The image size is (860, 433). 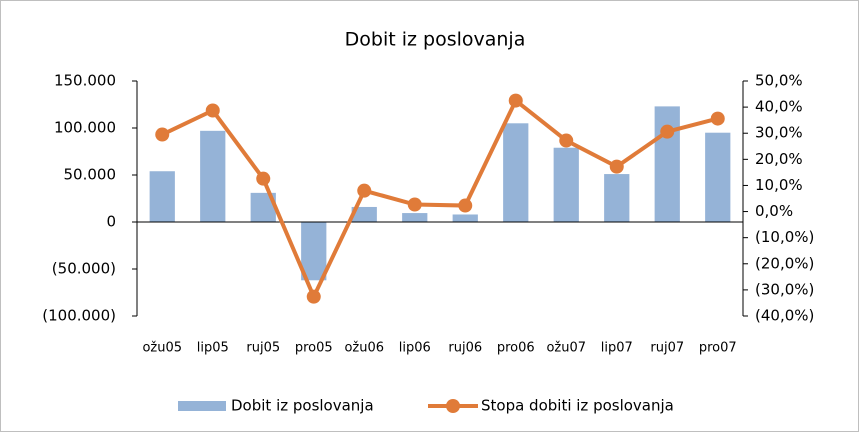 What do you see at coordinates (779, 133) in the screenshot?
I see `y2-tick-label: 30,0%` at bounding box center [779, 133].